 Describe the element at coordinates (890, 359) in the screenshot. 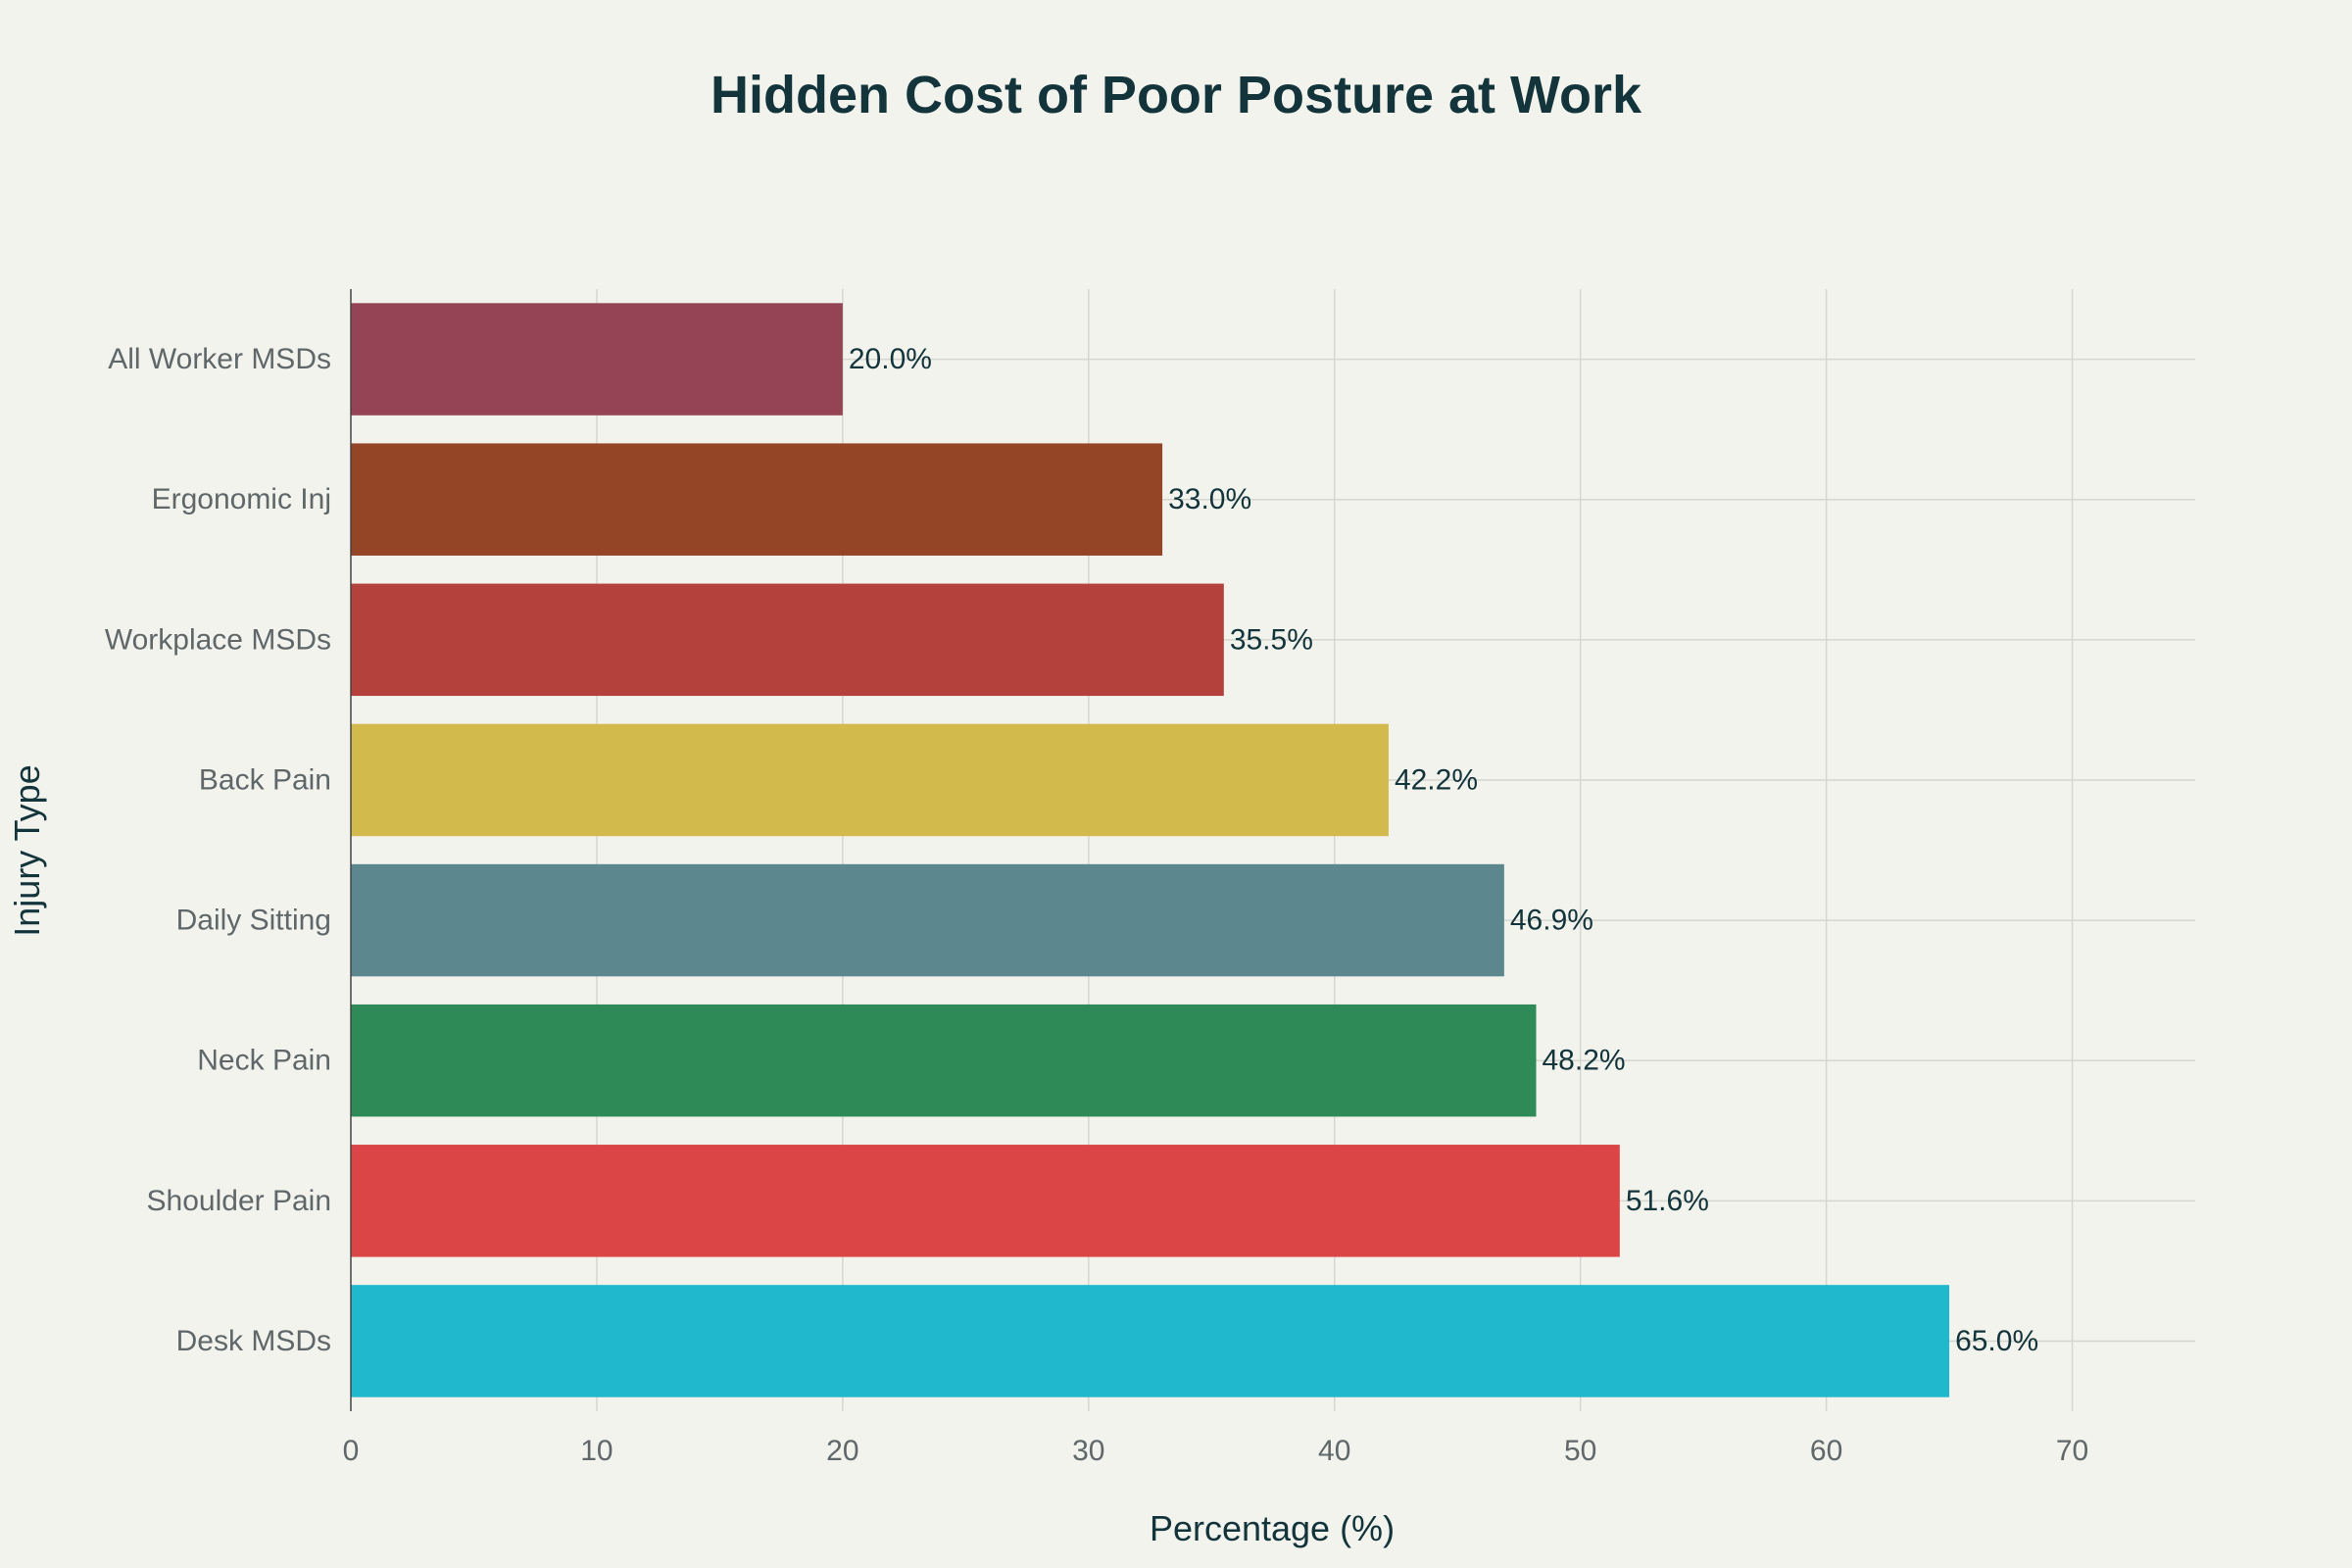

I see `value-label: 20.0%` at that location.